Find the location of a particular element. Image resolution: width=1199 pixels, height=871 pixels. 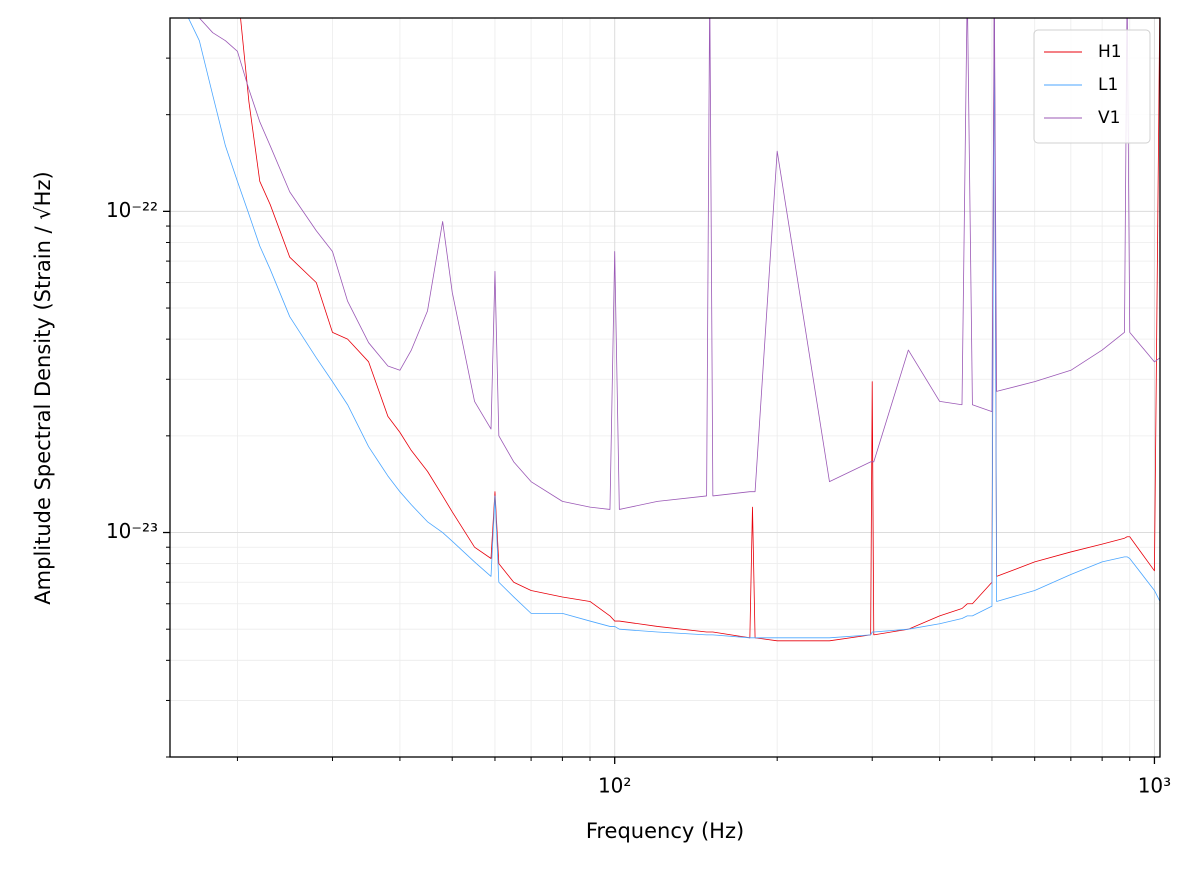

legend-label: H1 is located at coordinates (1110, 52).